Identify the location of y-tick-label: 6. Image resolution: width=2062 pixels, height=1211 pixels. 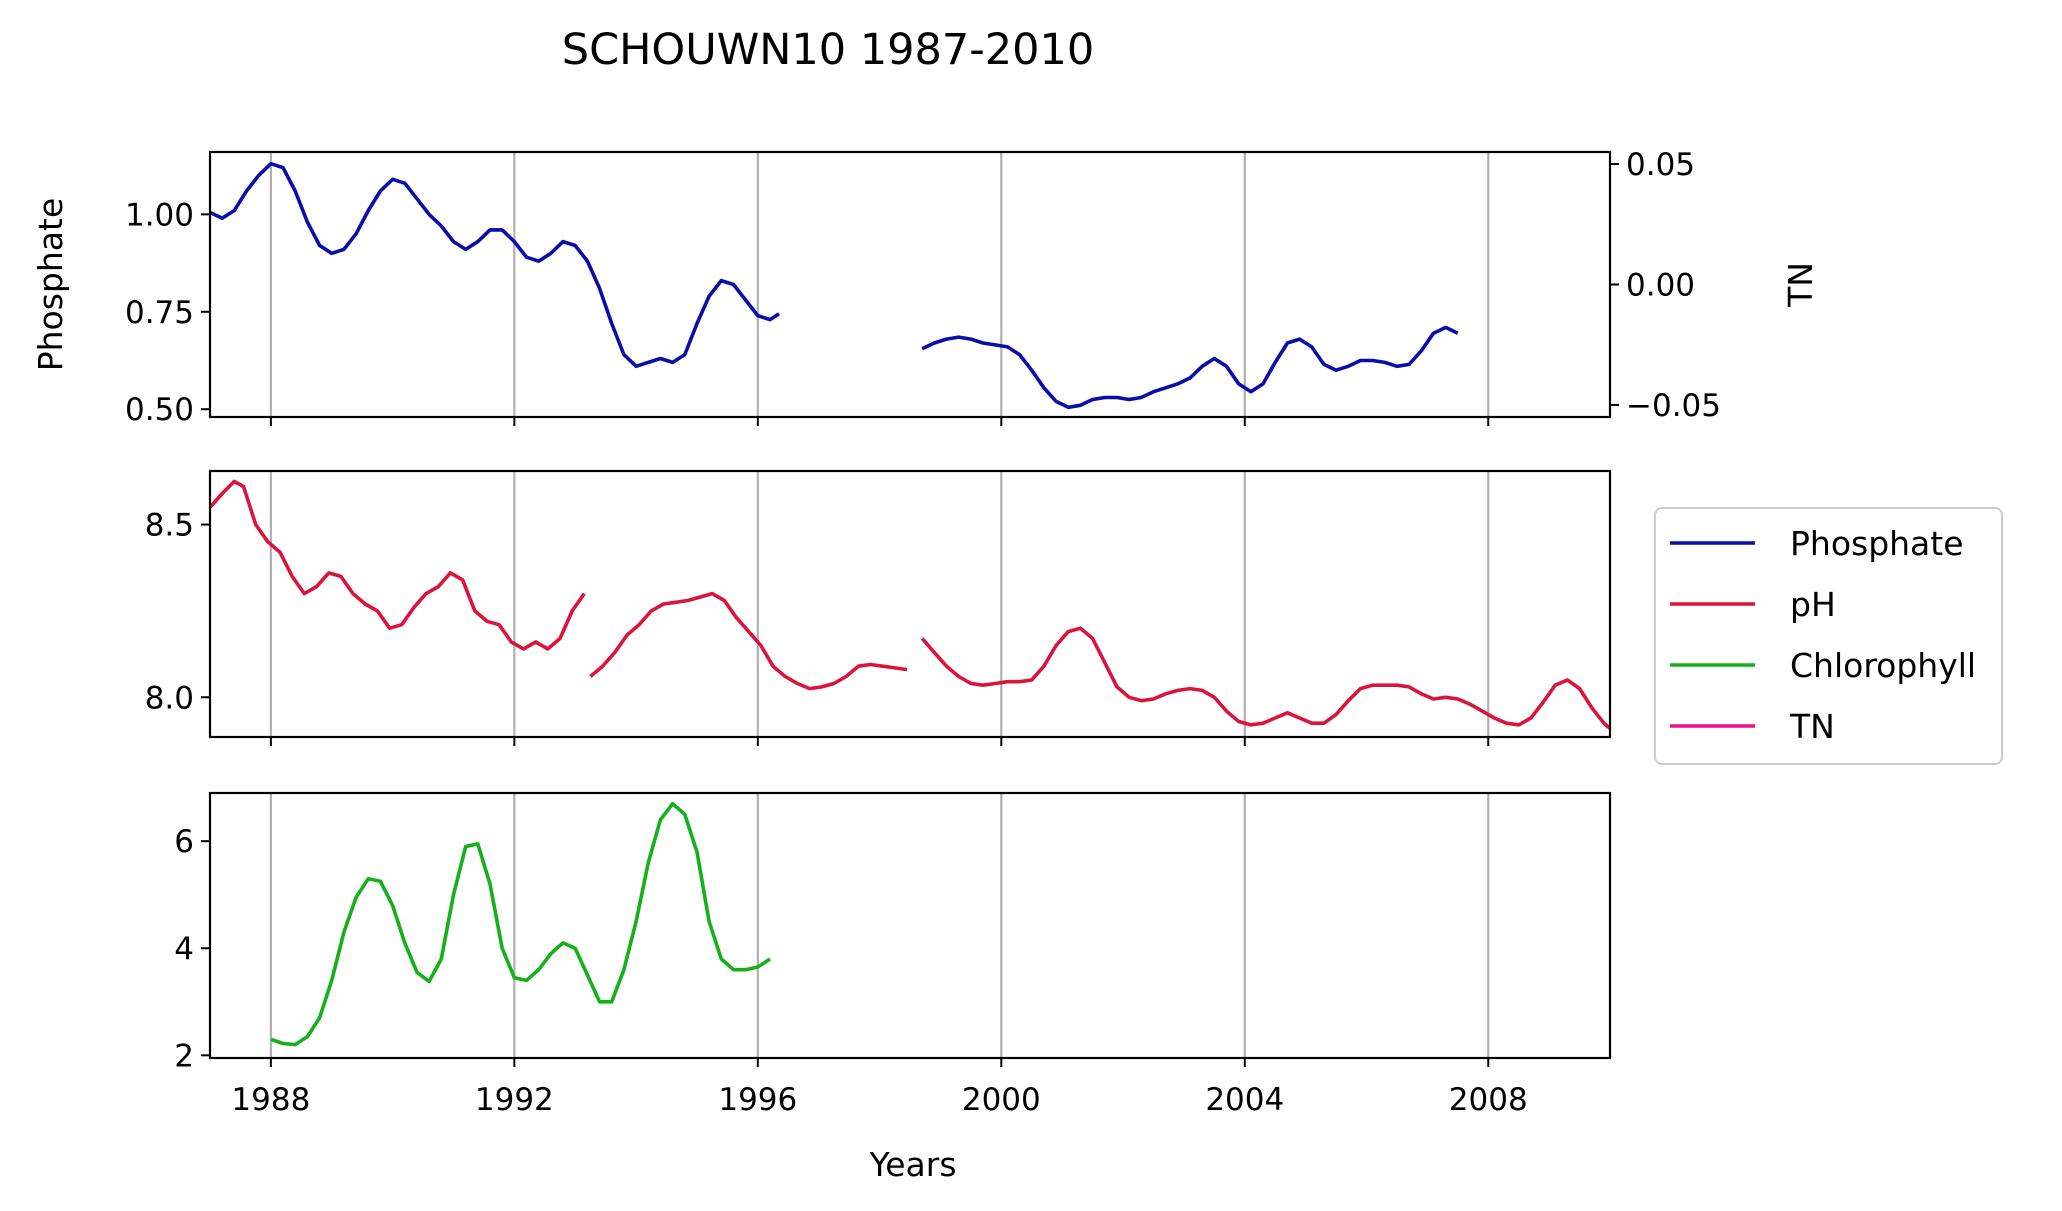
(184, 842).